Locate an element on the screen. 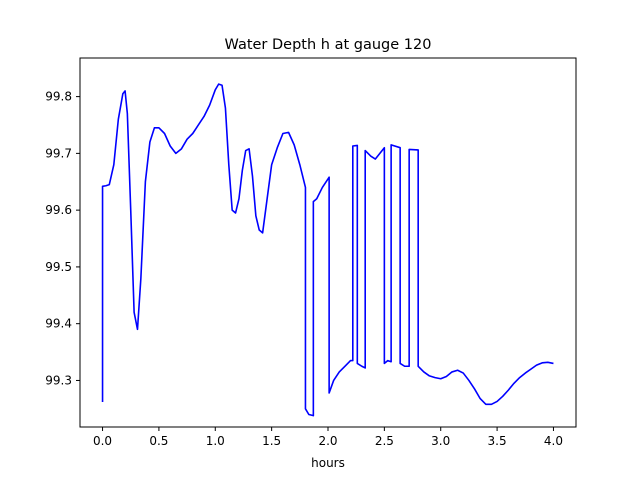 The height and width of the screenshot is (480, 640). y-tick-label: 99.3 is located at coordinates (58, 380).